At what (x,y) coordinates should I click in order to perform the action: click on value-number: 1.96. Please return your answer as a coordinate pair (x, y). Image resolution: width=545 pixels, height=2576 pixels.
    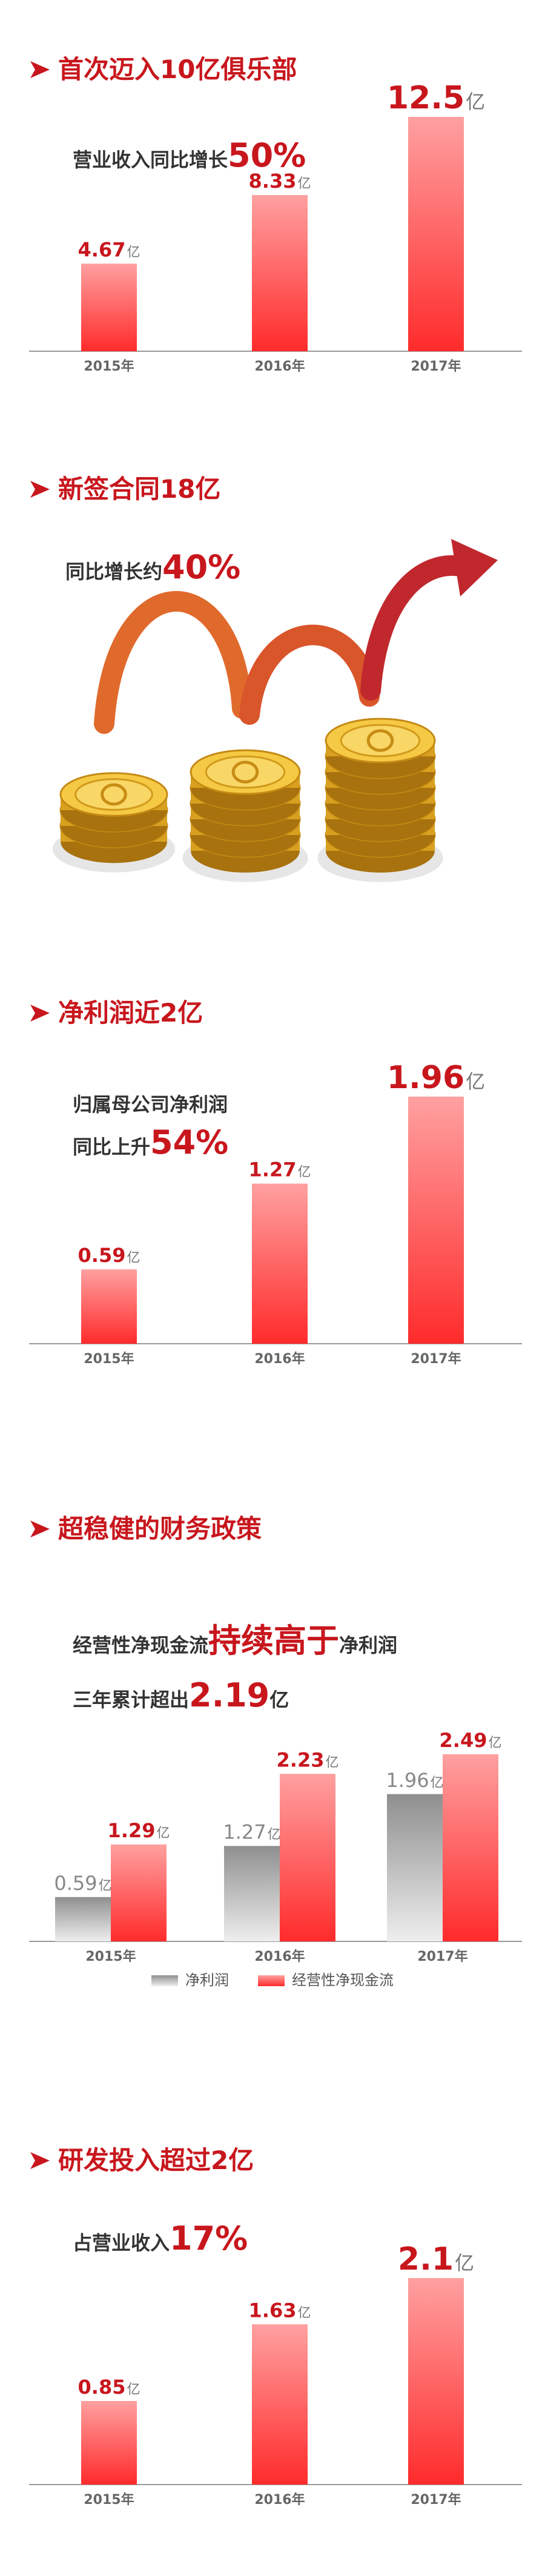
    Looking at the image, I should click on (425, 1078).